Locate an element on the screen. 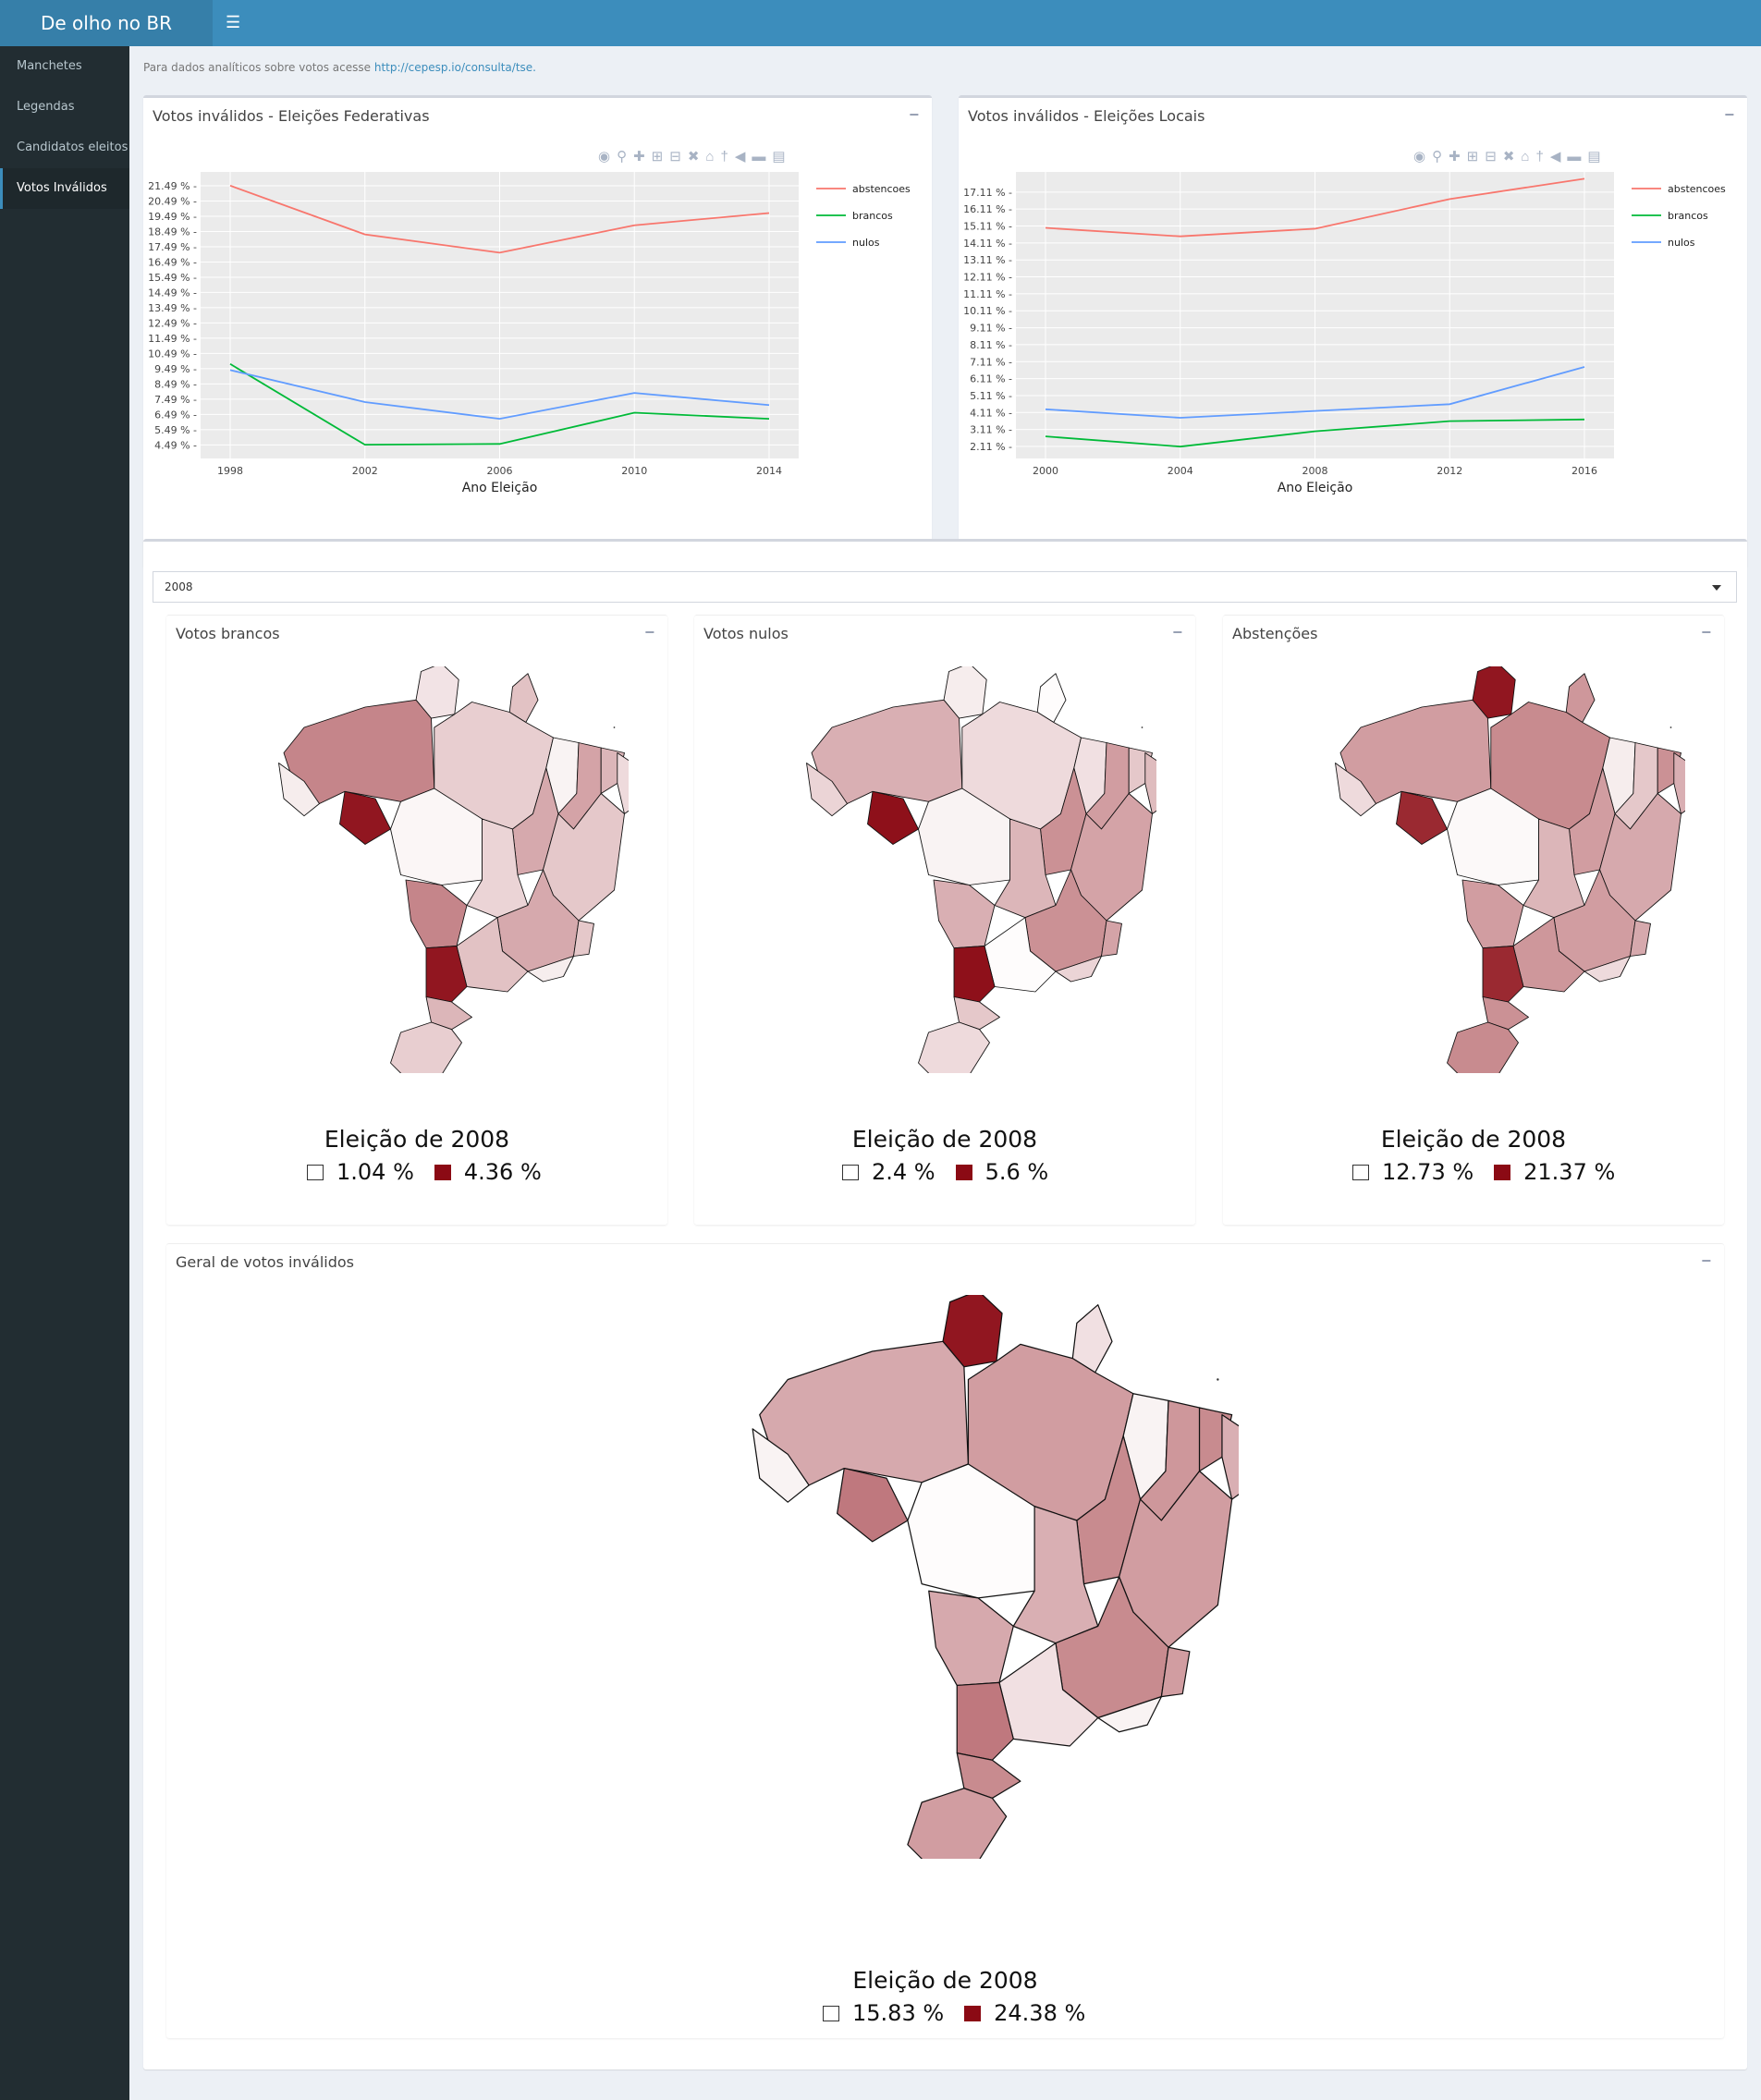 The height and width of the screenshot is (2100, 1761). sidebar-item-votos-invalidos: Votos Inválidos is located at coordinates (64, 188).